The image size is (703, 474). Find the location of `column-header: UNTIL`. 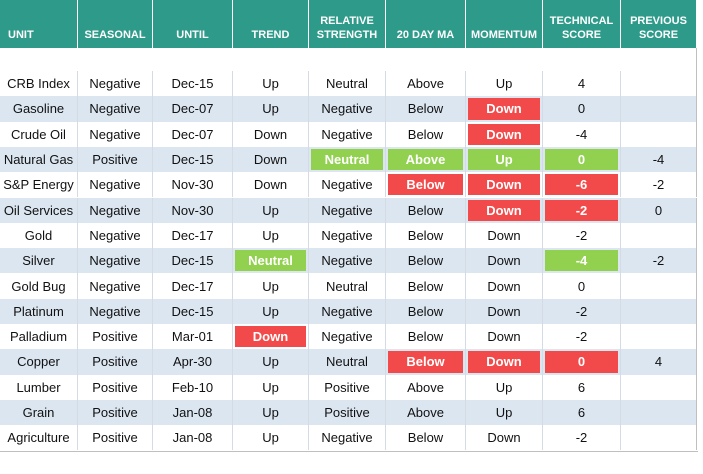

column-header: UNTIL is located at coordinates (193, 24).